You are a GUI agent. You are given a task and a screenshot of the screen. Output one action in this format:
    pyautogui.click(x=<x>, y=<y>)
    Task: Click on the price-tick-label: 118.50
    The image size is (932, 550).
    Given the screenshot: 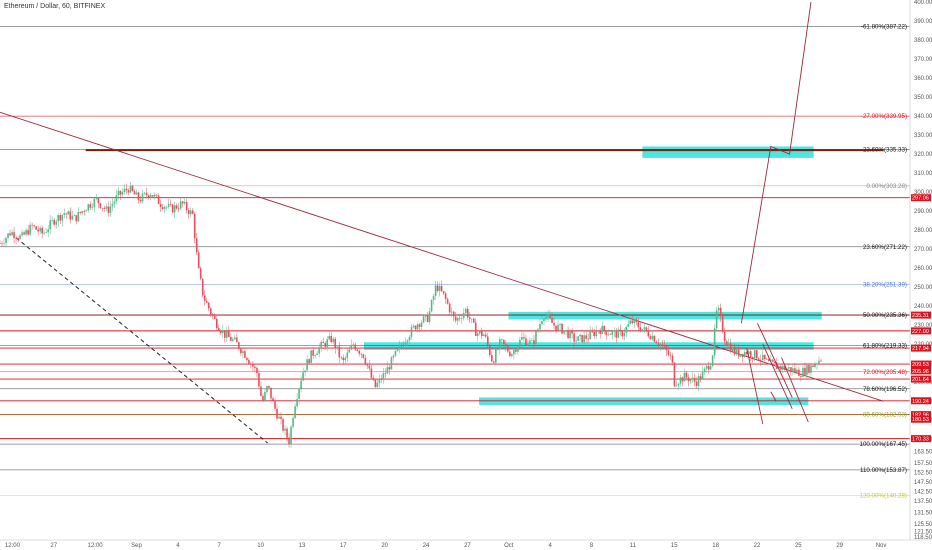 What is the action you would take?
    pyautogui.click(x=923, y=538)
    